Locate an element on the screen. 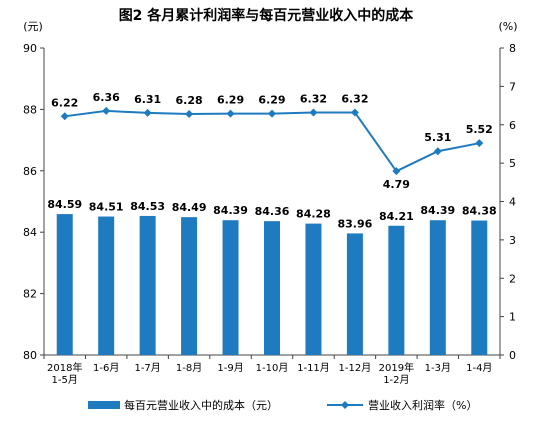 The width and height of the screenshot is (533, 421). left-axis-tick-label: 82 is located at coordinates (30, 294).